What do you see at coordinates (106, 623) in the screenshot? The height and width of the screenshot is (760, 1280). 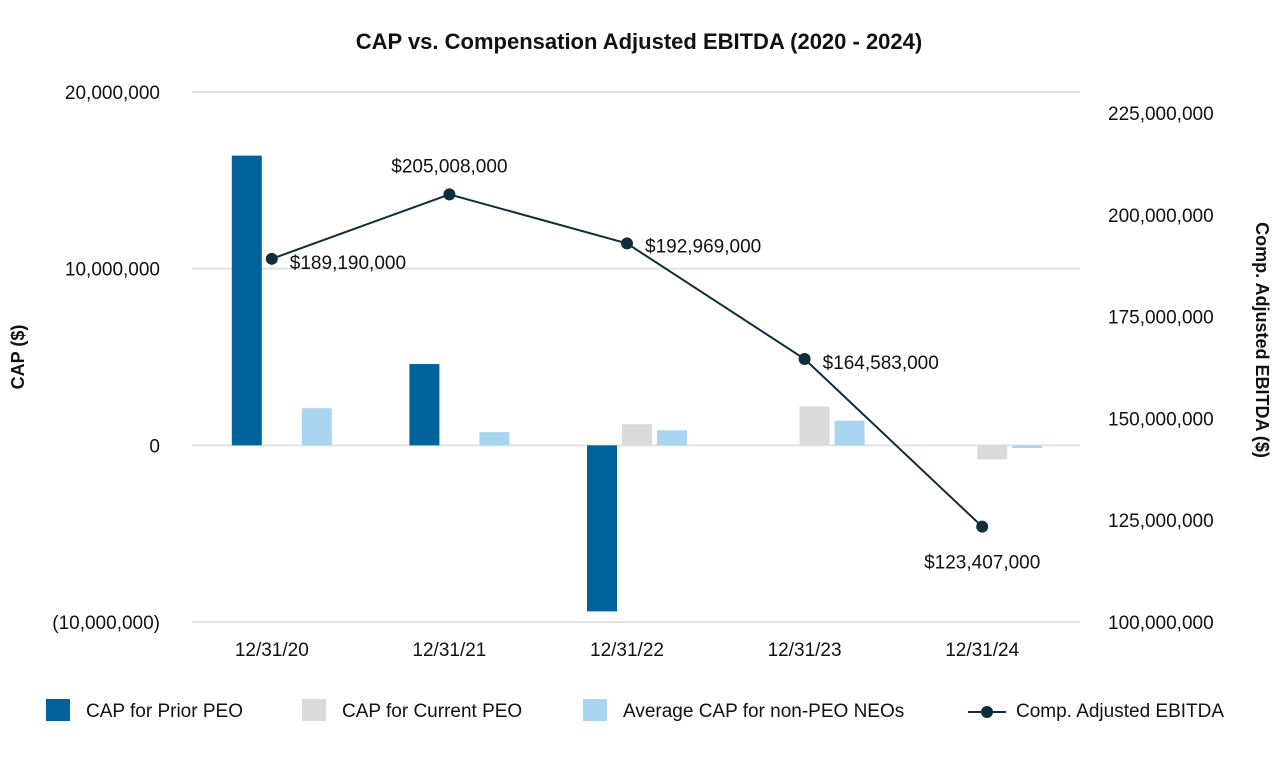 I see `y-tick-label: (10,000,000)` at bounding box center [106, 623].